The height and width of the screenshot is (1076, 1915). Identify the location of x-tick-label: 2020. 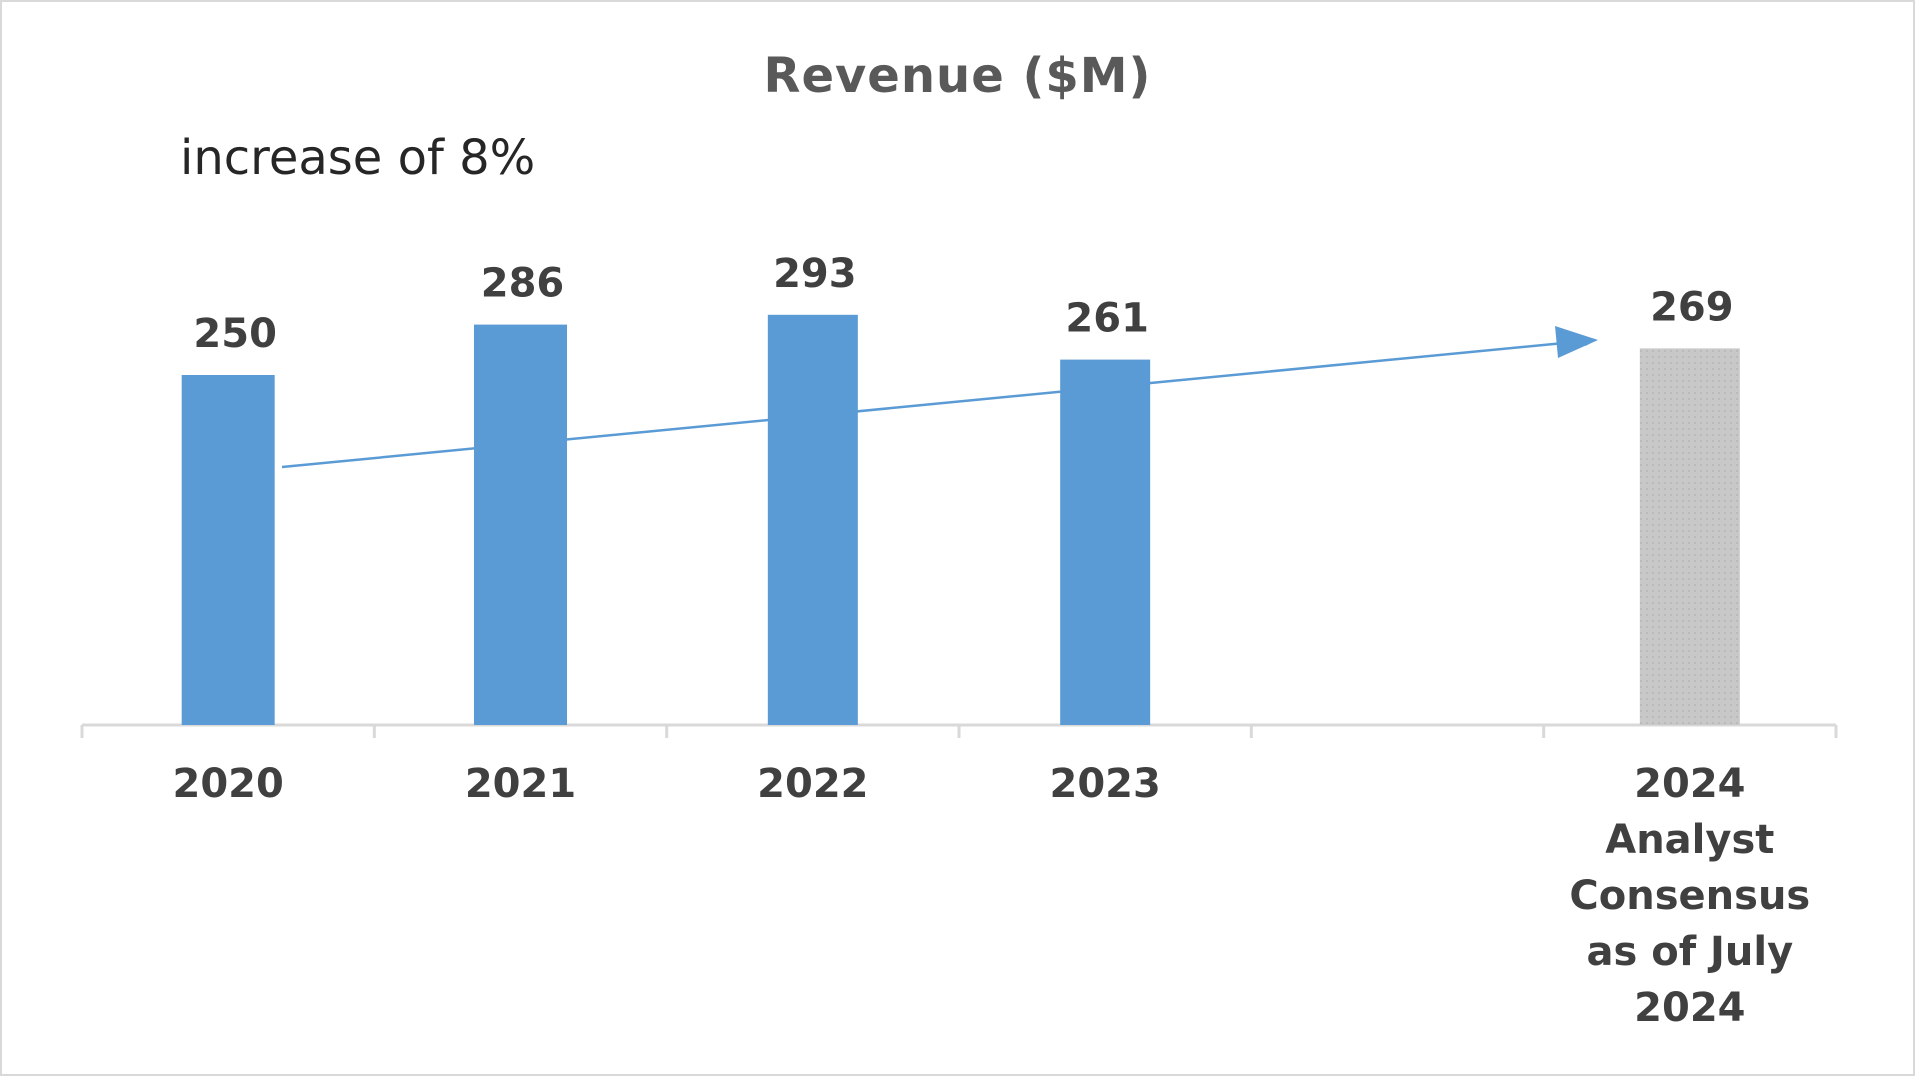
(228, 784).